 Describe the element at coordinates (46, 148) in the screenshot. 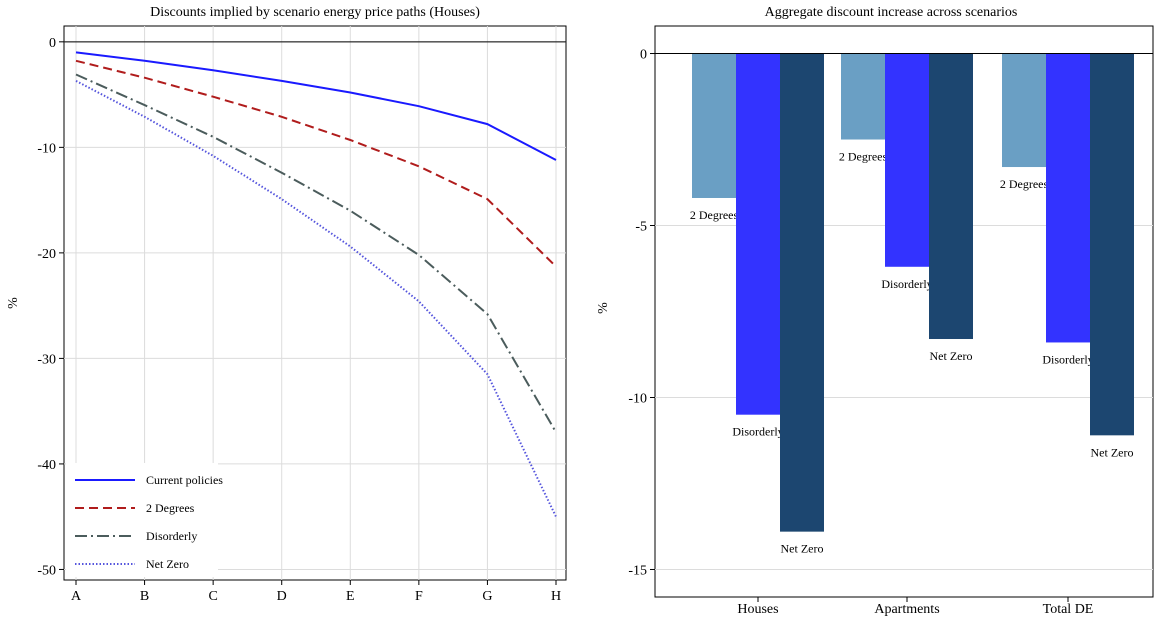

I see `line-chart-y-tick-label: -10` at that location.